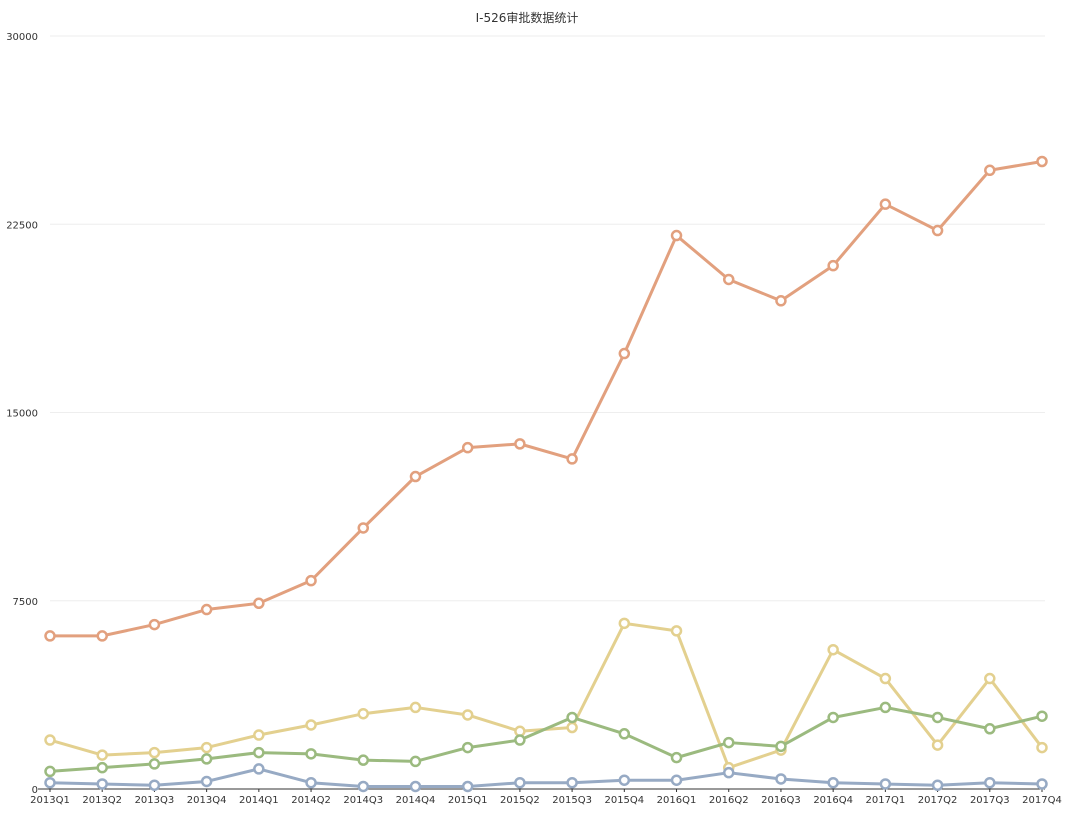  What do you see at coordinates (990, 800) in the screenshot?
I see `x-tick-label: 2017Q3` at bounding box center [990, 800].